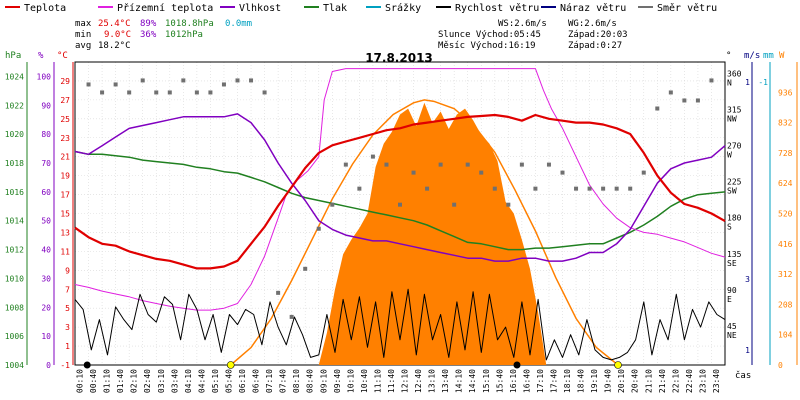 Image resolution: width=800 pixels, height=400 pixels. Describe the element at coordinates (635, 381) in the screenshot. I see `x-tick-label: 20:40` at that location.